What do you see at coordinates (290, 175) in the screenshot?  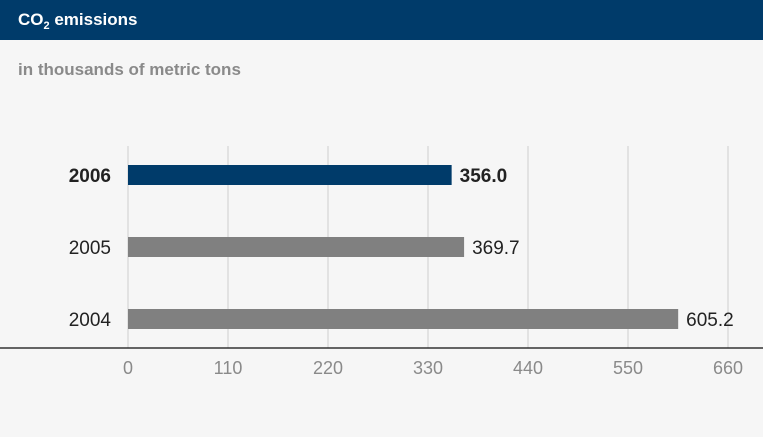 I see `bar-2006` at bounding box center [290, 175].